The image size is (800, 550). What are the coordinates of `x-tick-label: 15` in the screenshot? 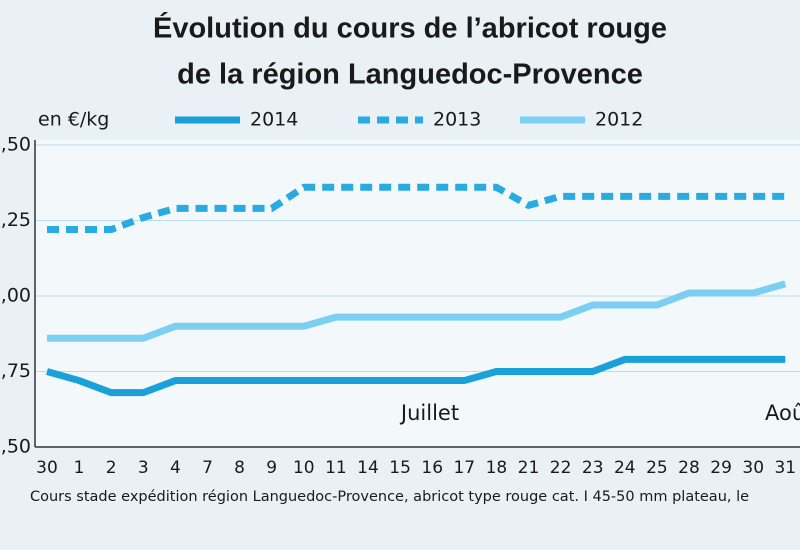 It's located at (400, 468).